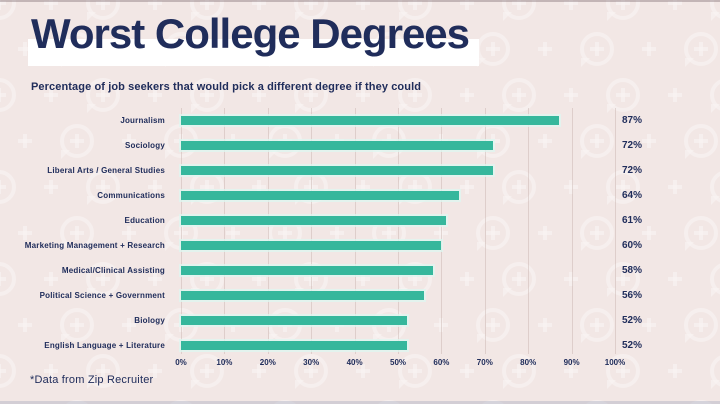 This screenshot has width=720, height=404. What do you see at coordinates (144, 145) in the screenshot?
I see `category-label: Sociology` at bounding box center [144, 145].